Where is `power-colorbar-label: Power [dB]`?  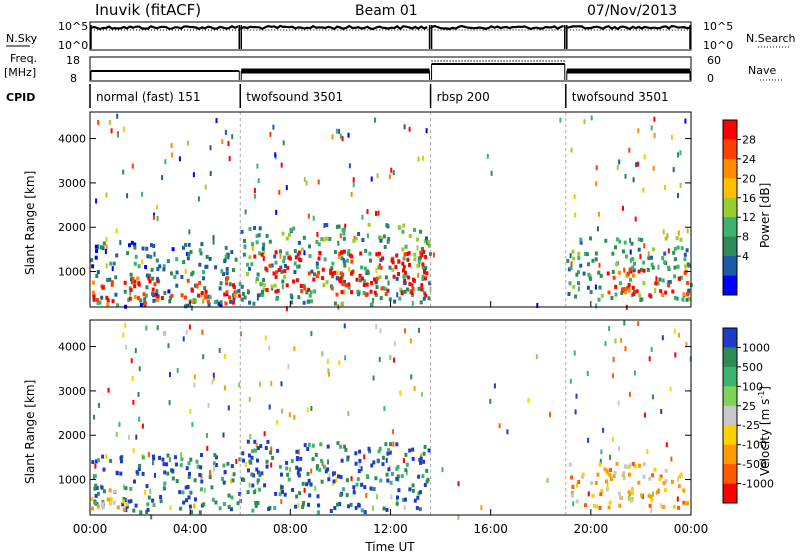 power-colorbar-label: Power [dB] is located at coordinates (765, 215).